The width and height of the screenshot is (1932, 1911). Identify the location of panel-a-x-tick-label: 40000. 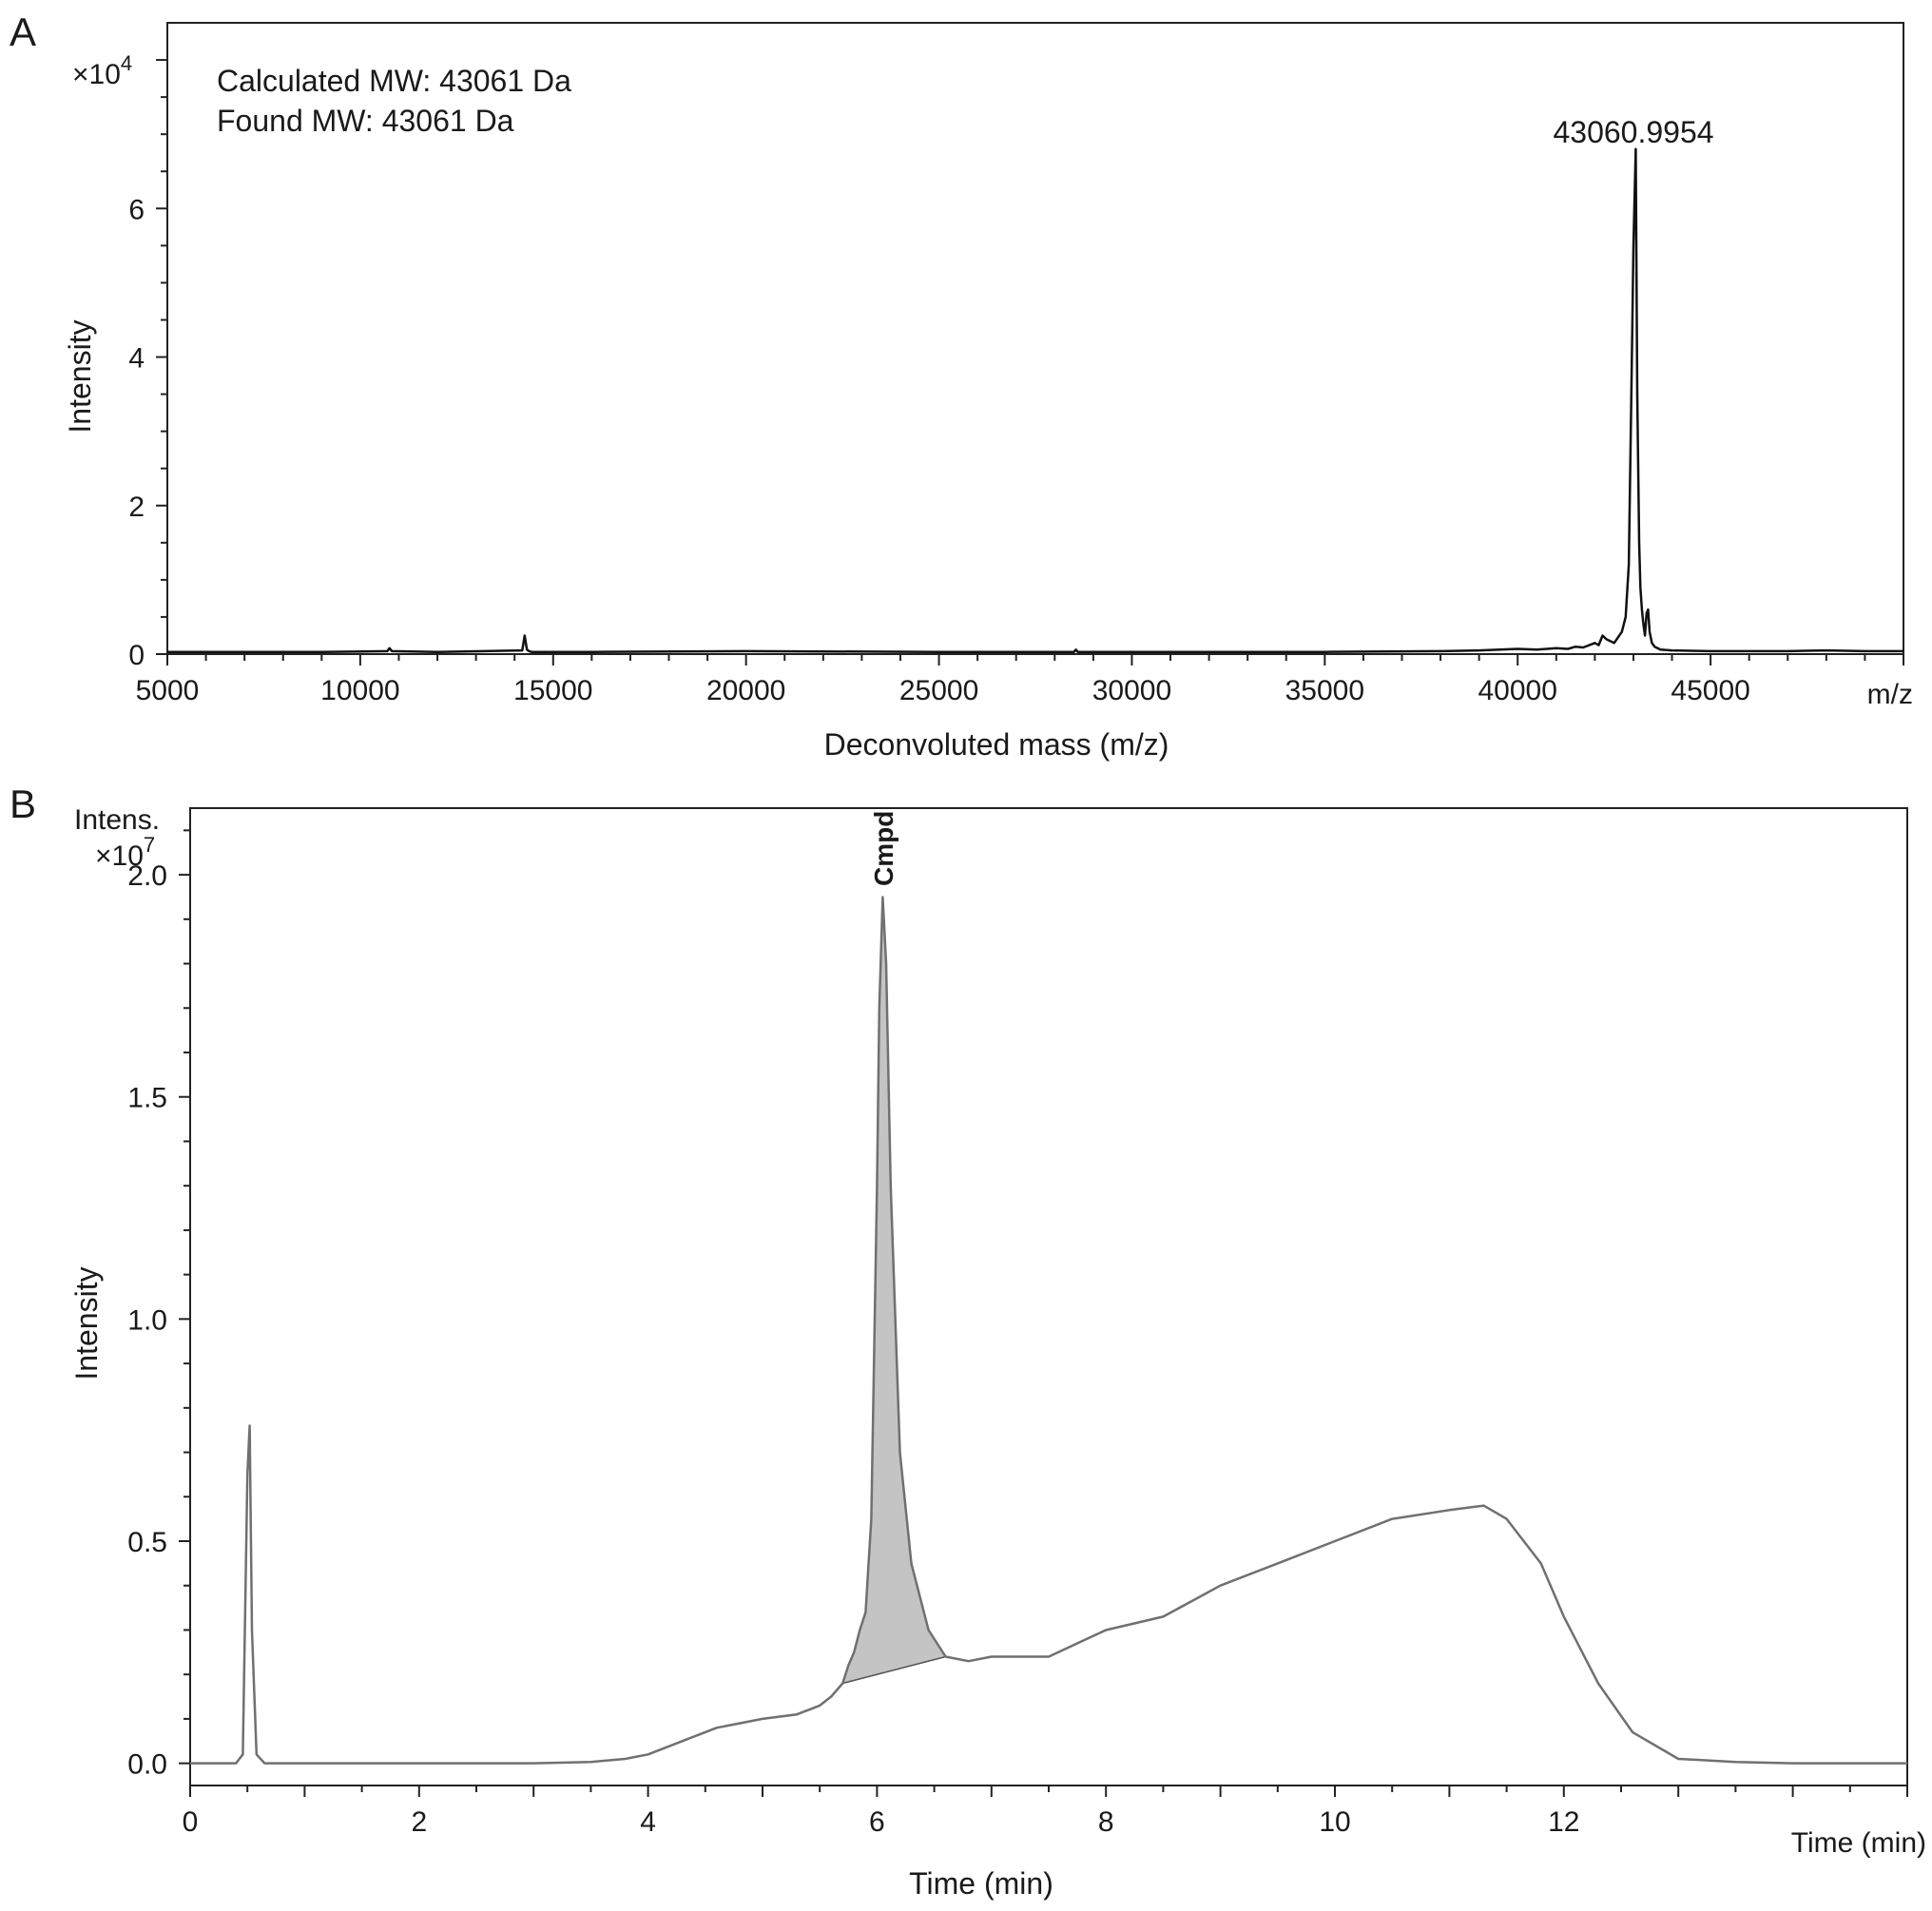
(1517, 690).